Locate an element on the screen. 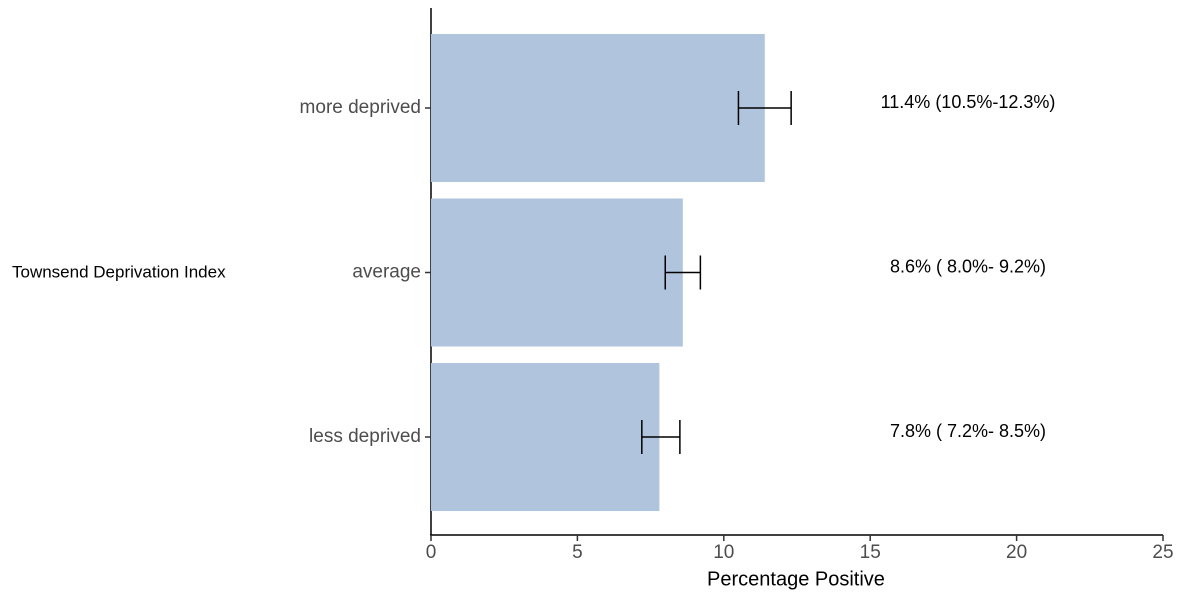 Image resolution: width=1184 pixels, height=593 pixels. y-axis-title: Townsend Deprivation Index is located at coordinates (119, 271).